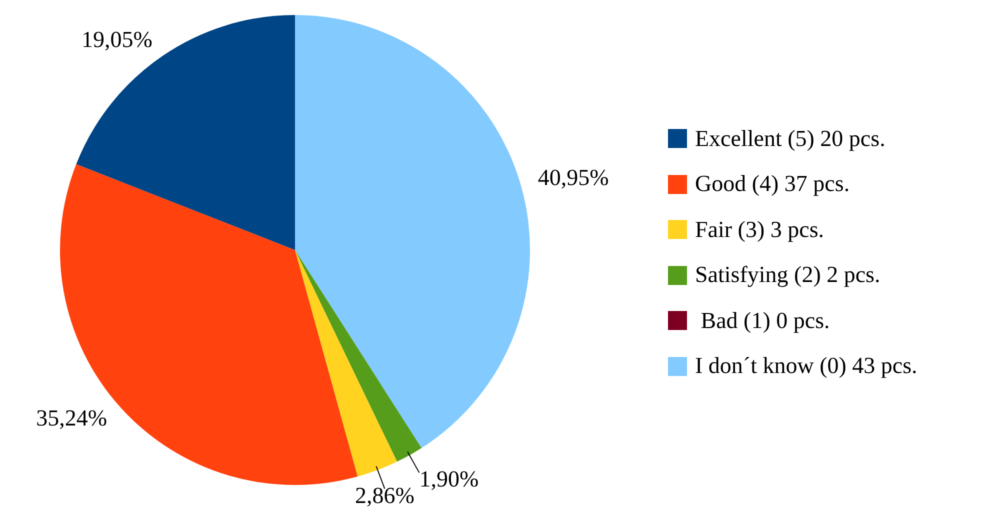 The image size is (998, 522). I want to click on data-label: 1,90%, so click(449, 479).